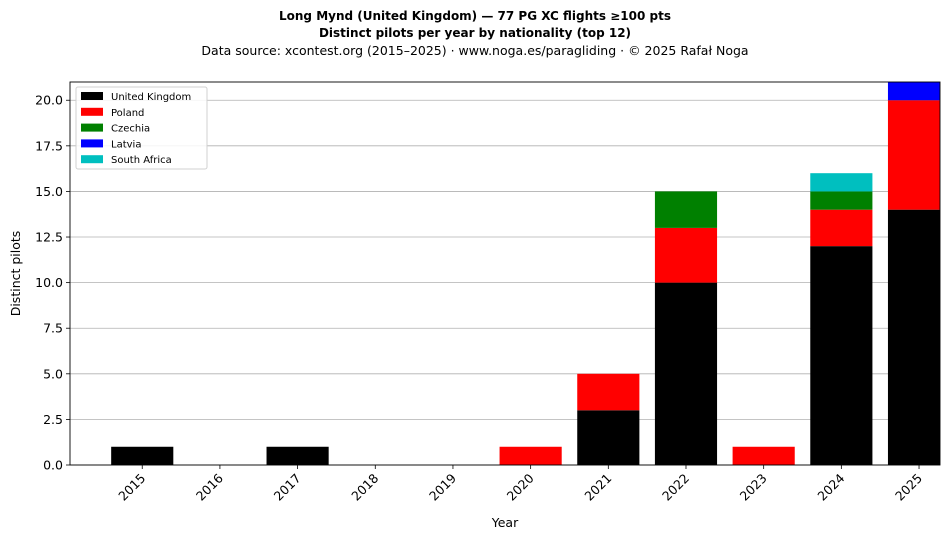  What do you see at coordinates (127, 113) in the screenshot?
I see `legend-label: Poland` at bounding box center [127, 113].